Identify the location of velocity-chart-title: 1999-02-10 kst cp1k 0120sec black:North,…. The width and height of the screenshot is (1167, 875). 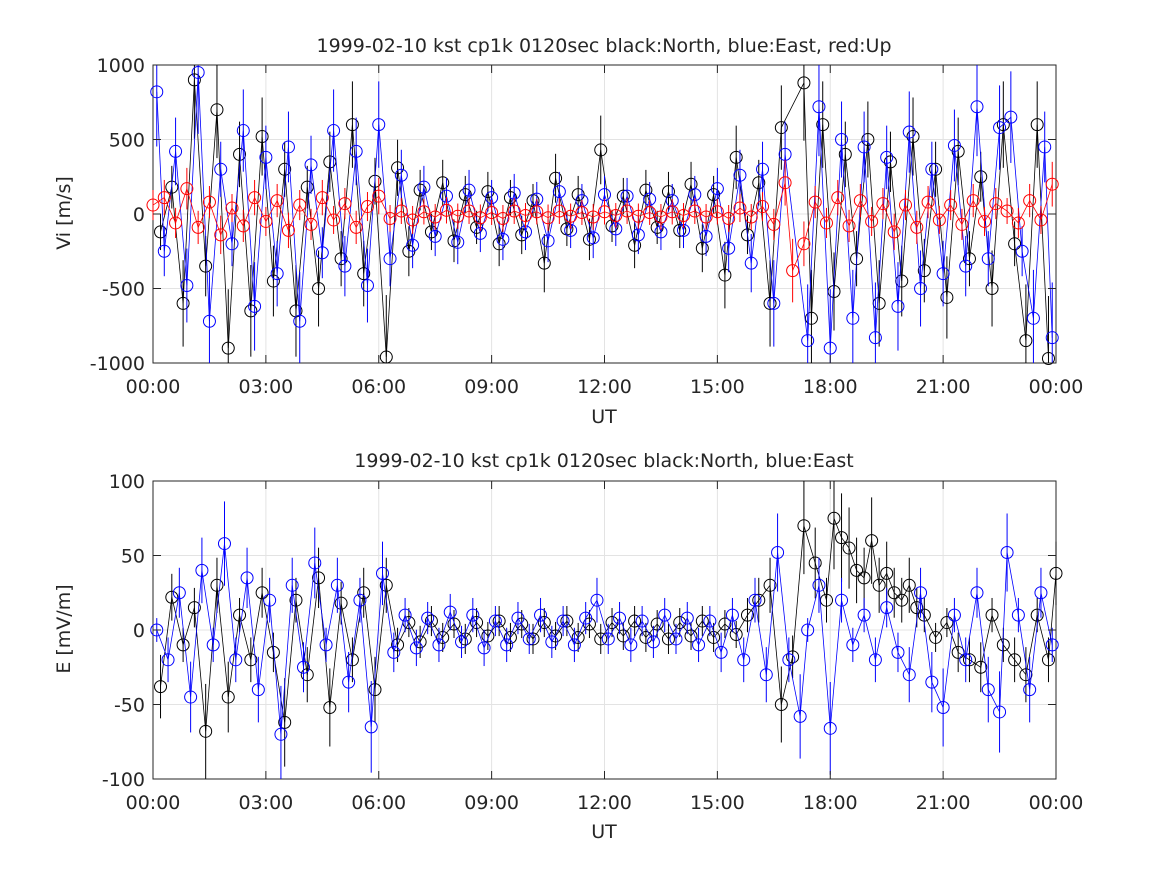
(603, 46).